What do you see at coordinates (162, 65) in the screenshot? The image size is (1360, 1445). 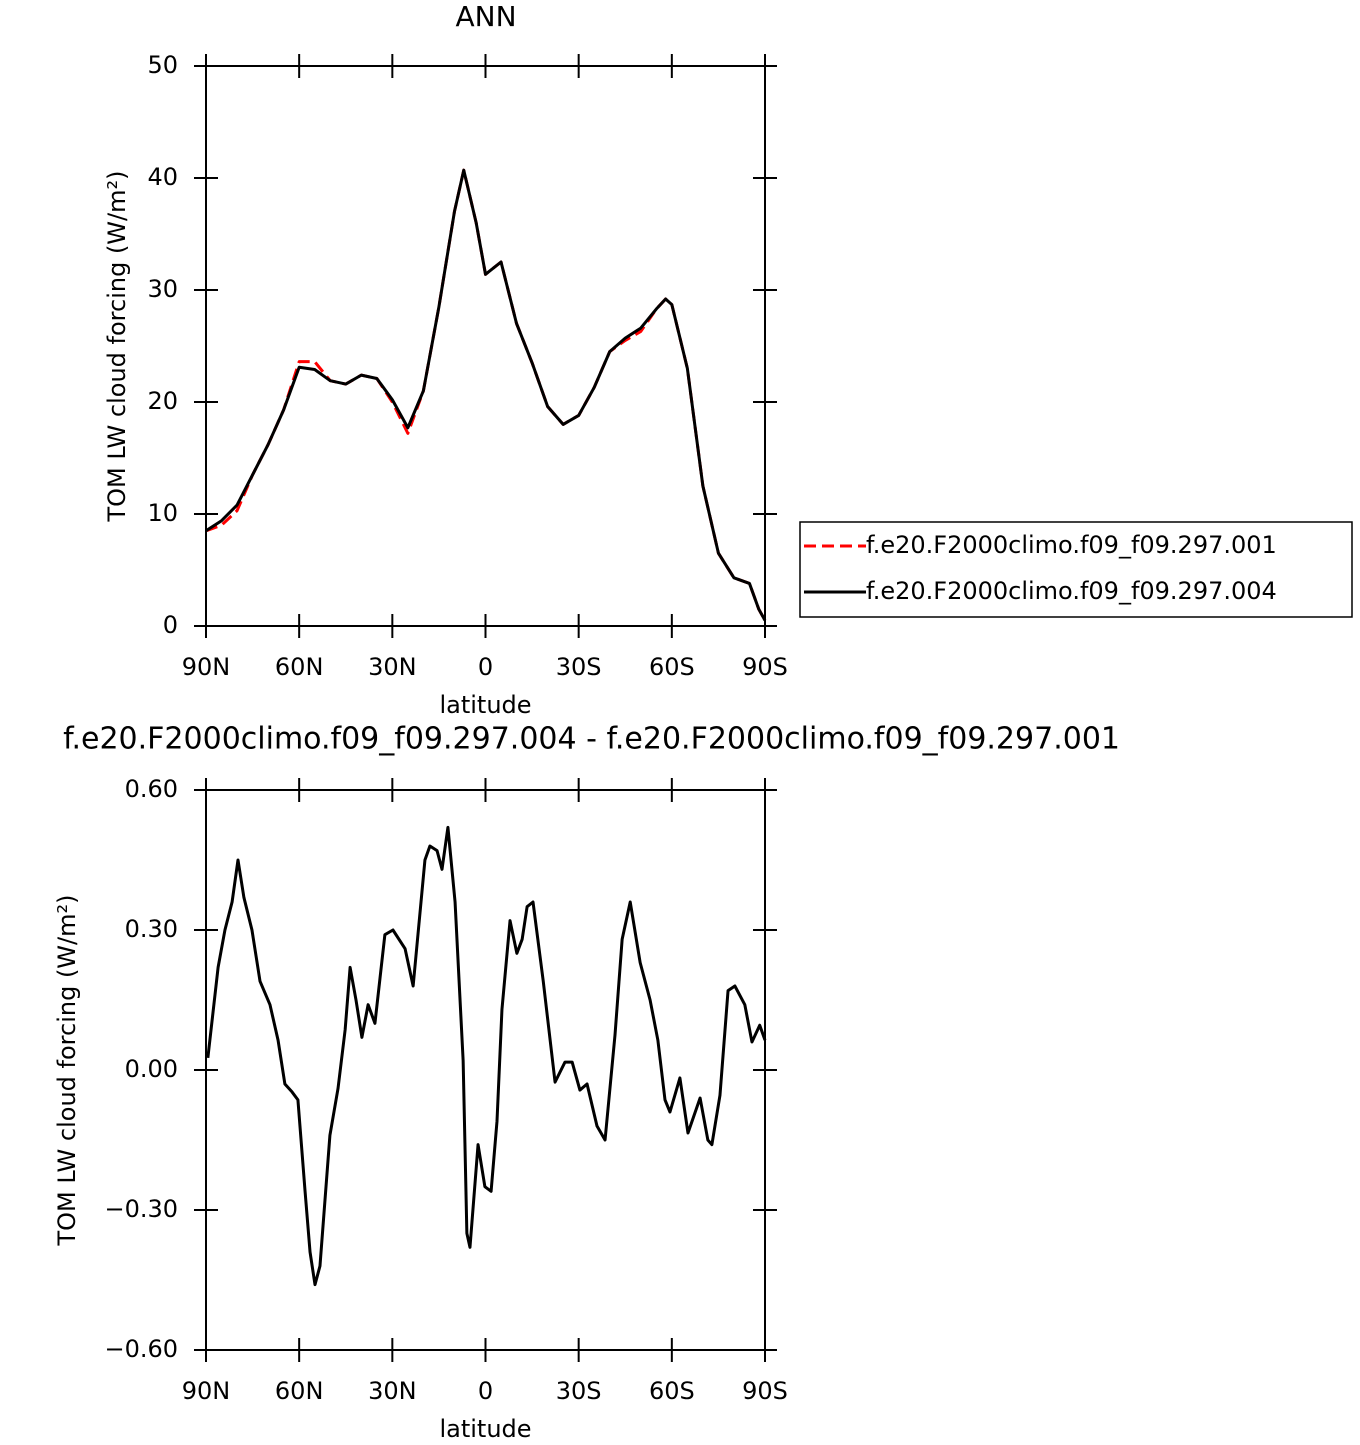 I see `y-tick-label: 50` at bounding box center [162, 65].